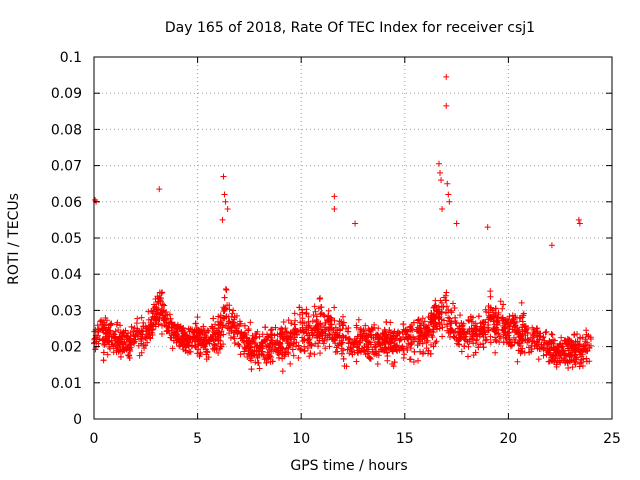  Describe the element at coordinates (77, 420) in the screenshot. I see `y-tick-label: 0` at that location.